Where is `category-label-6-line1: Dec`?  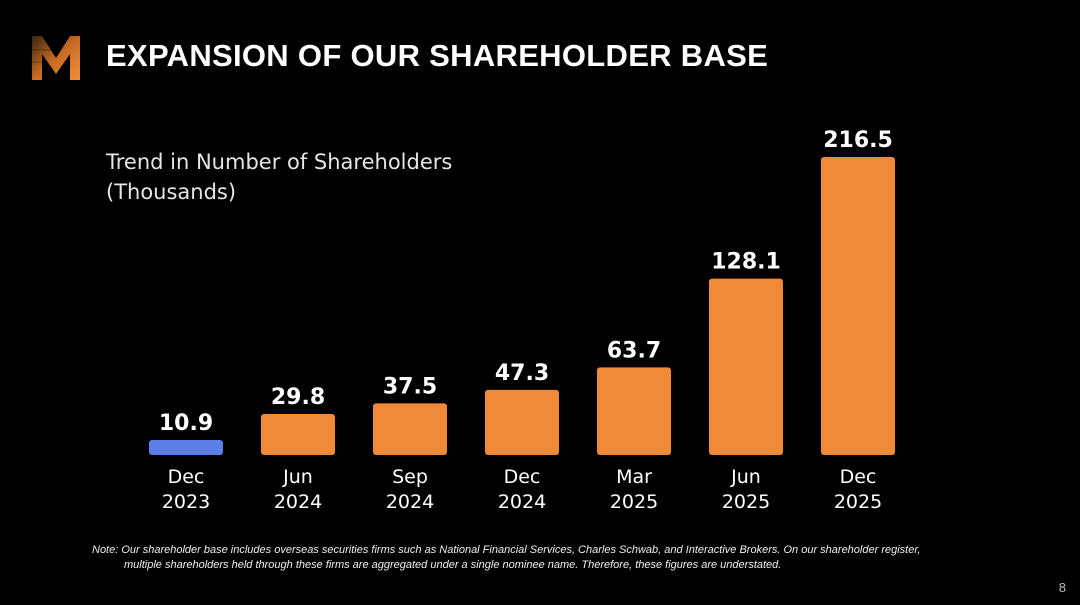 category-label-6-line1: Dec is located at coordinates (858, 477).